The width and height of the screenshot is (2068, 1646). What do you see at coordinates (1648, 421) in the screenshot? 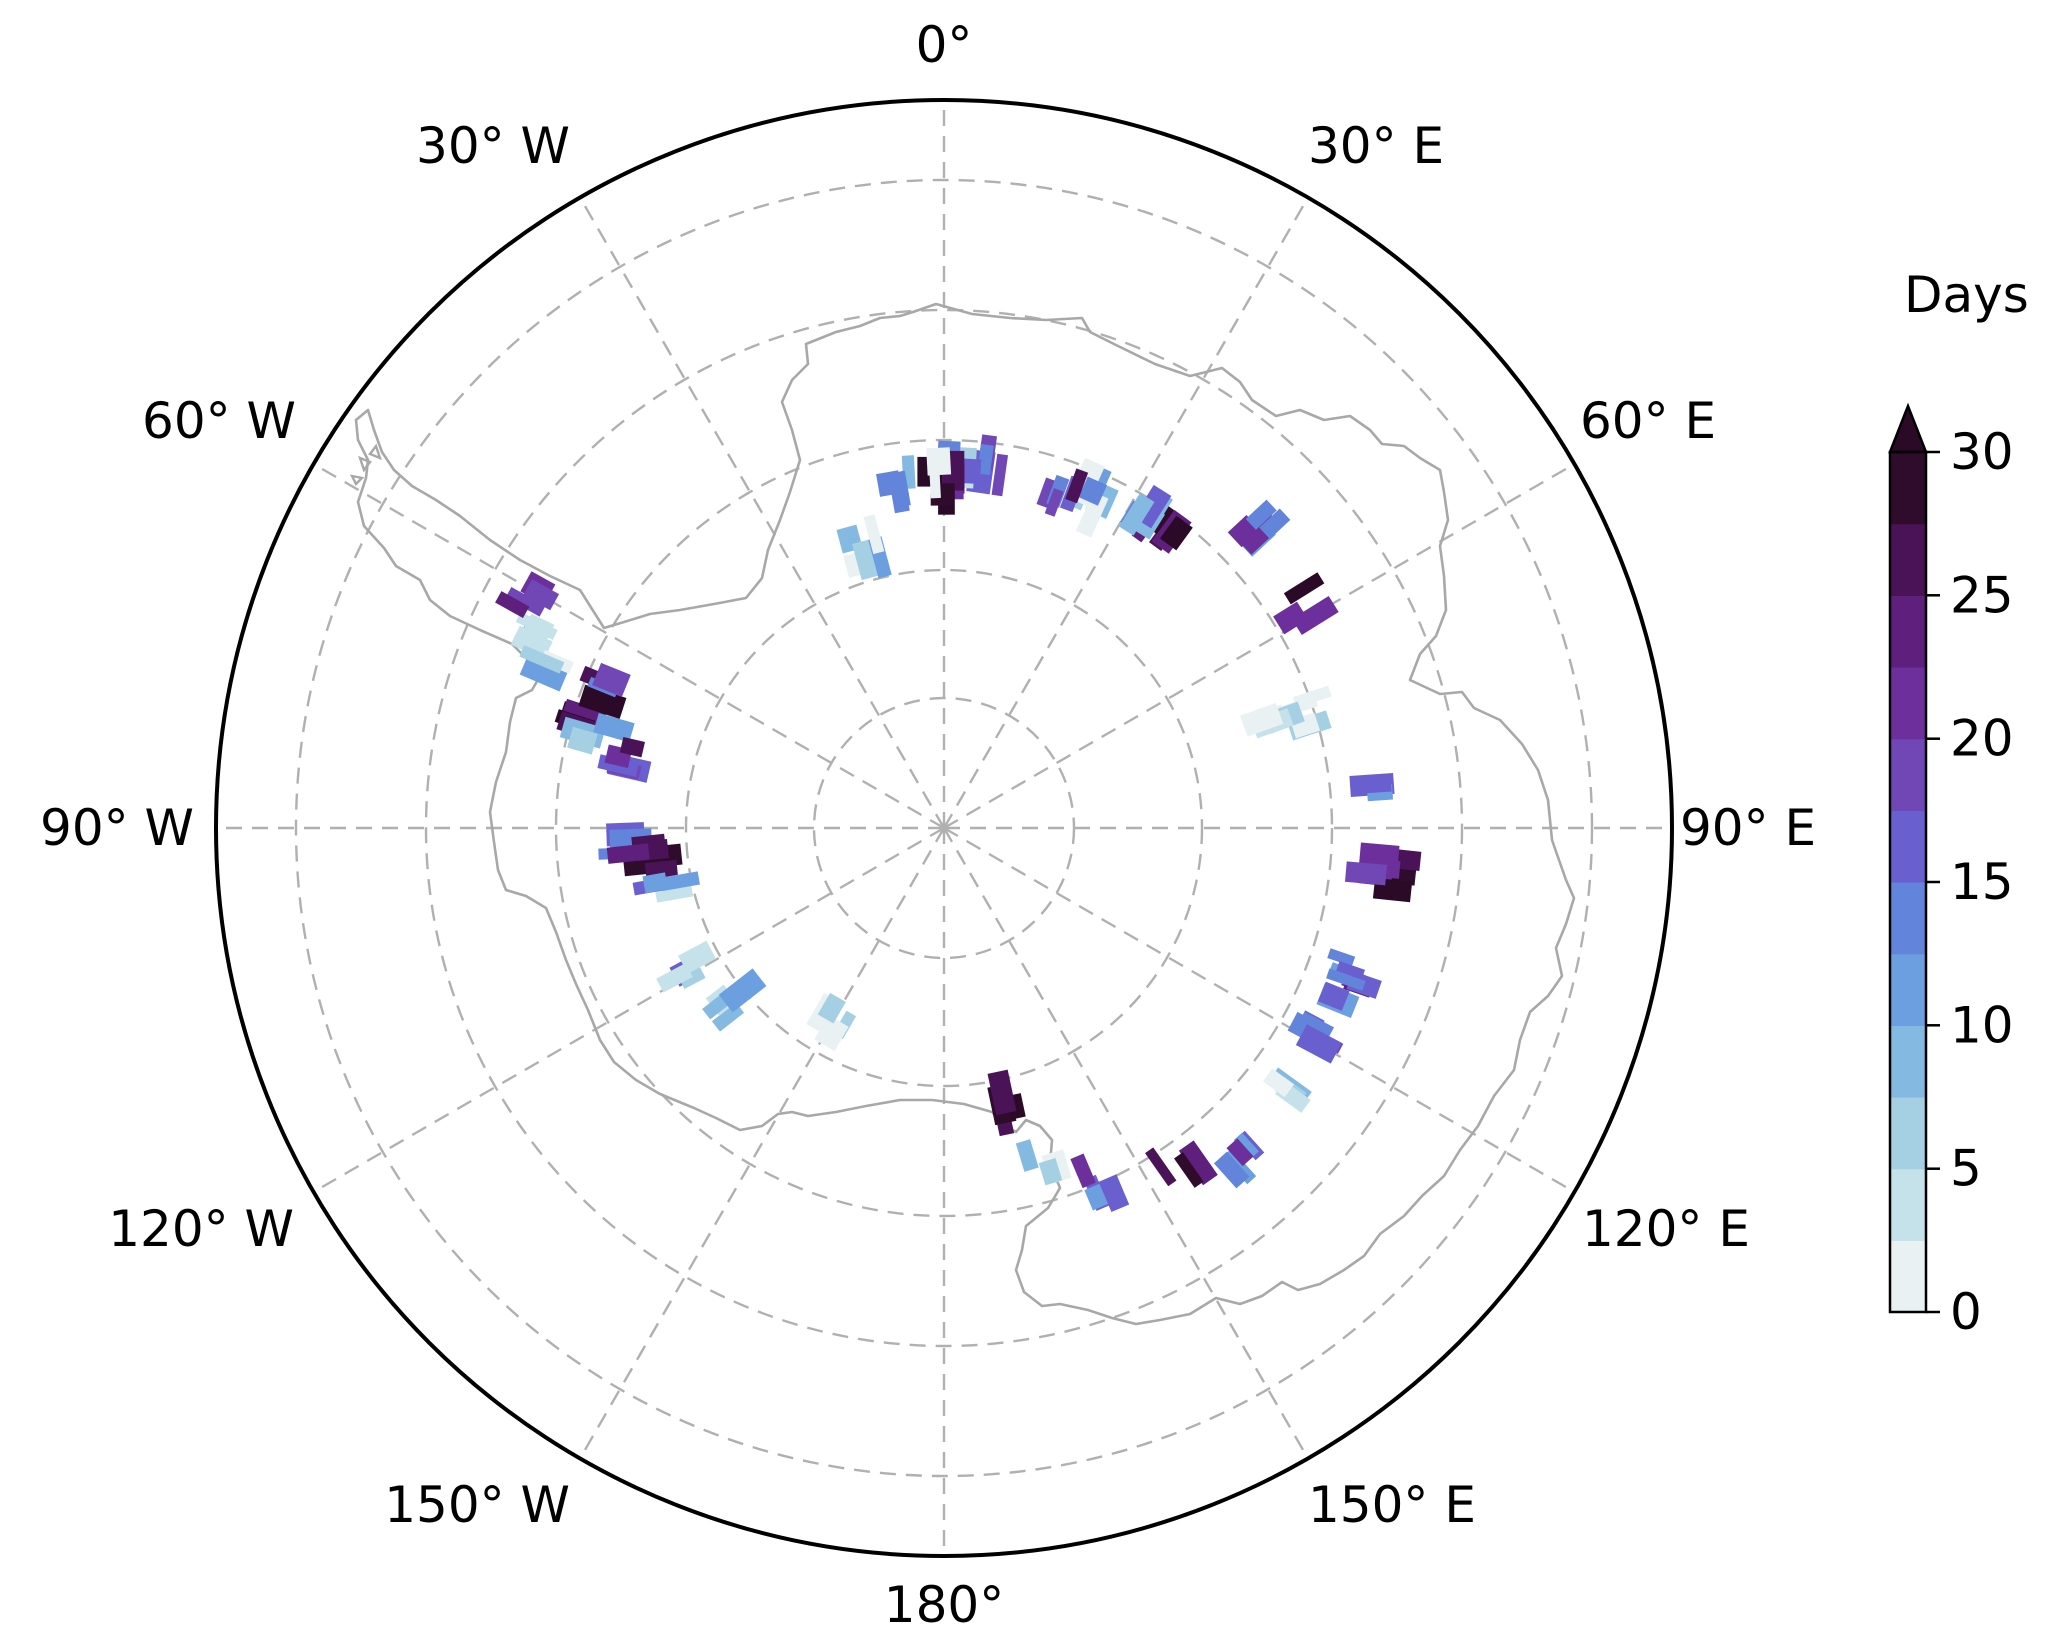
I see `lon-label-60e: 60° E` at bounding box center [1648, 421].